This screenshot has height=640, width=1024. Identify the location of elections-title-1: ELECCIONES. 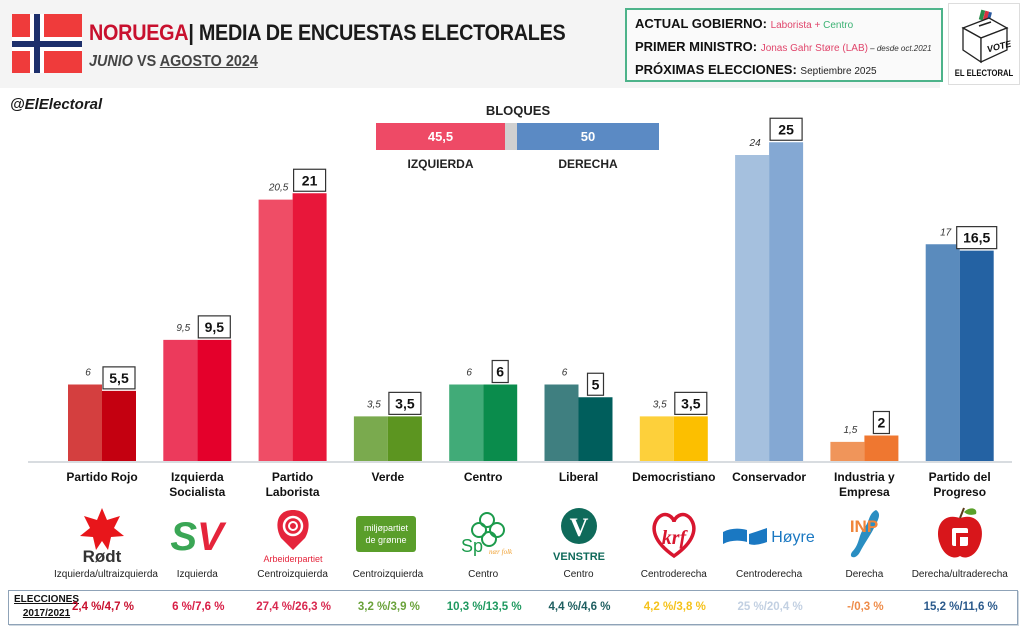
(47, 599).